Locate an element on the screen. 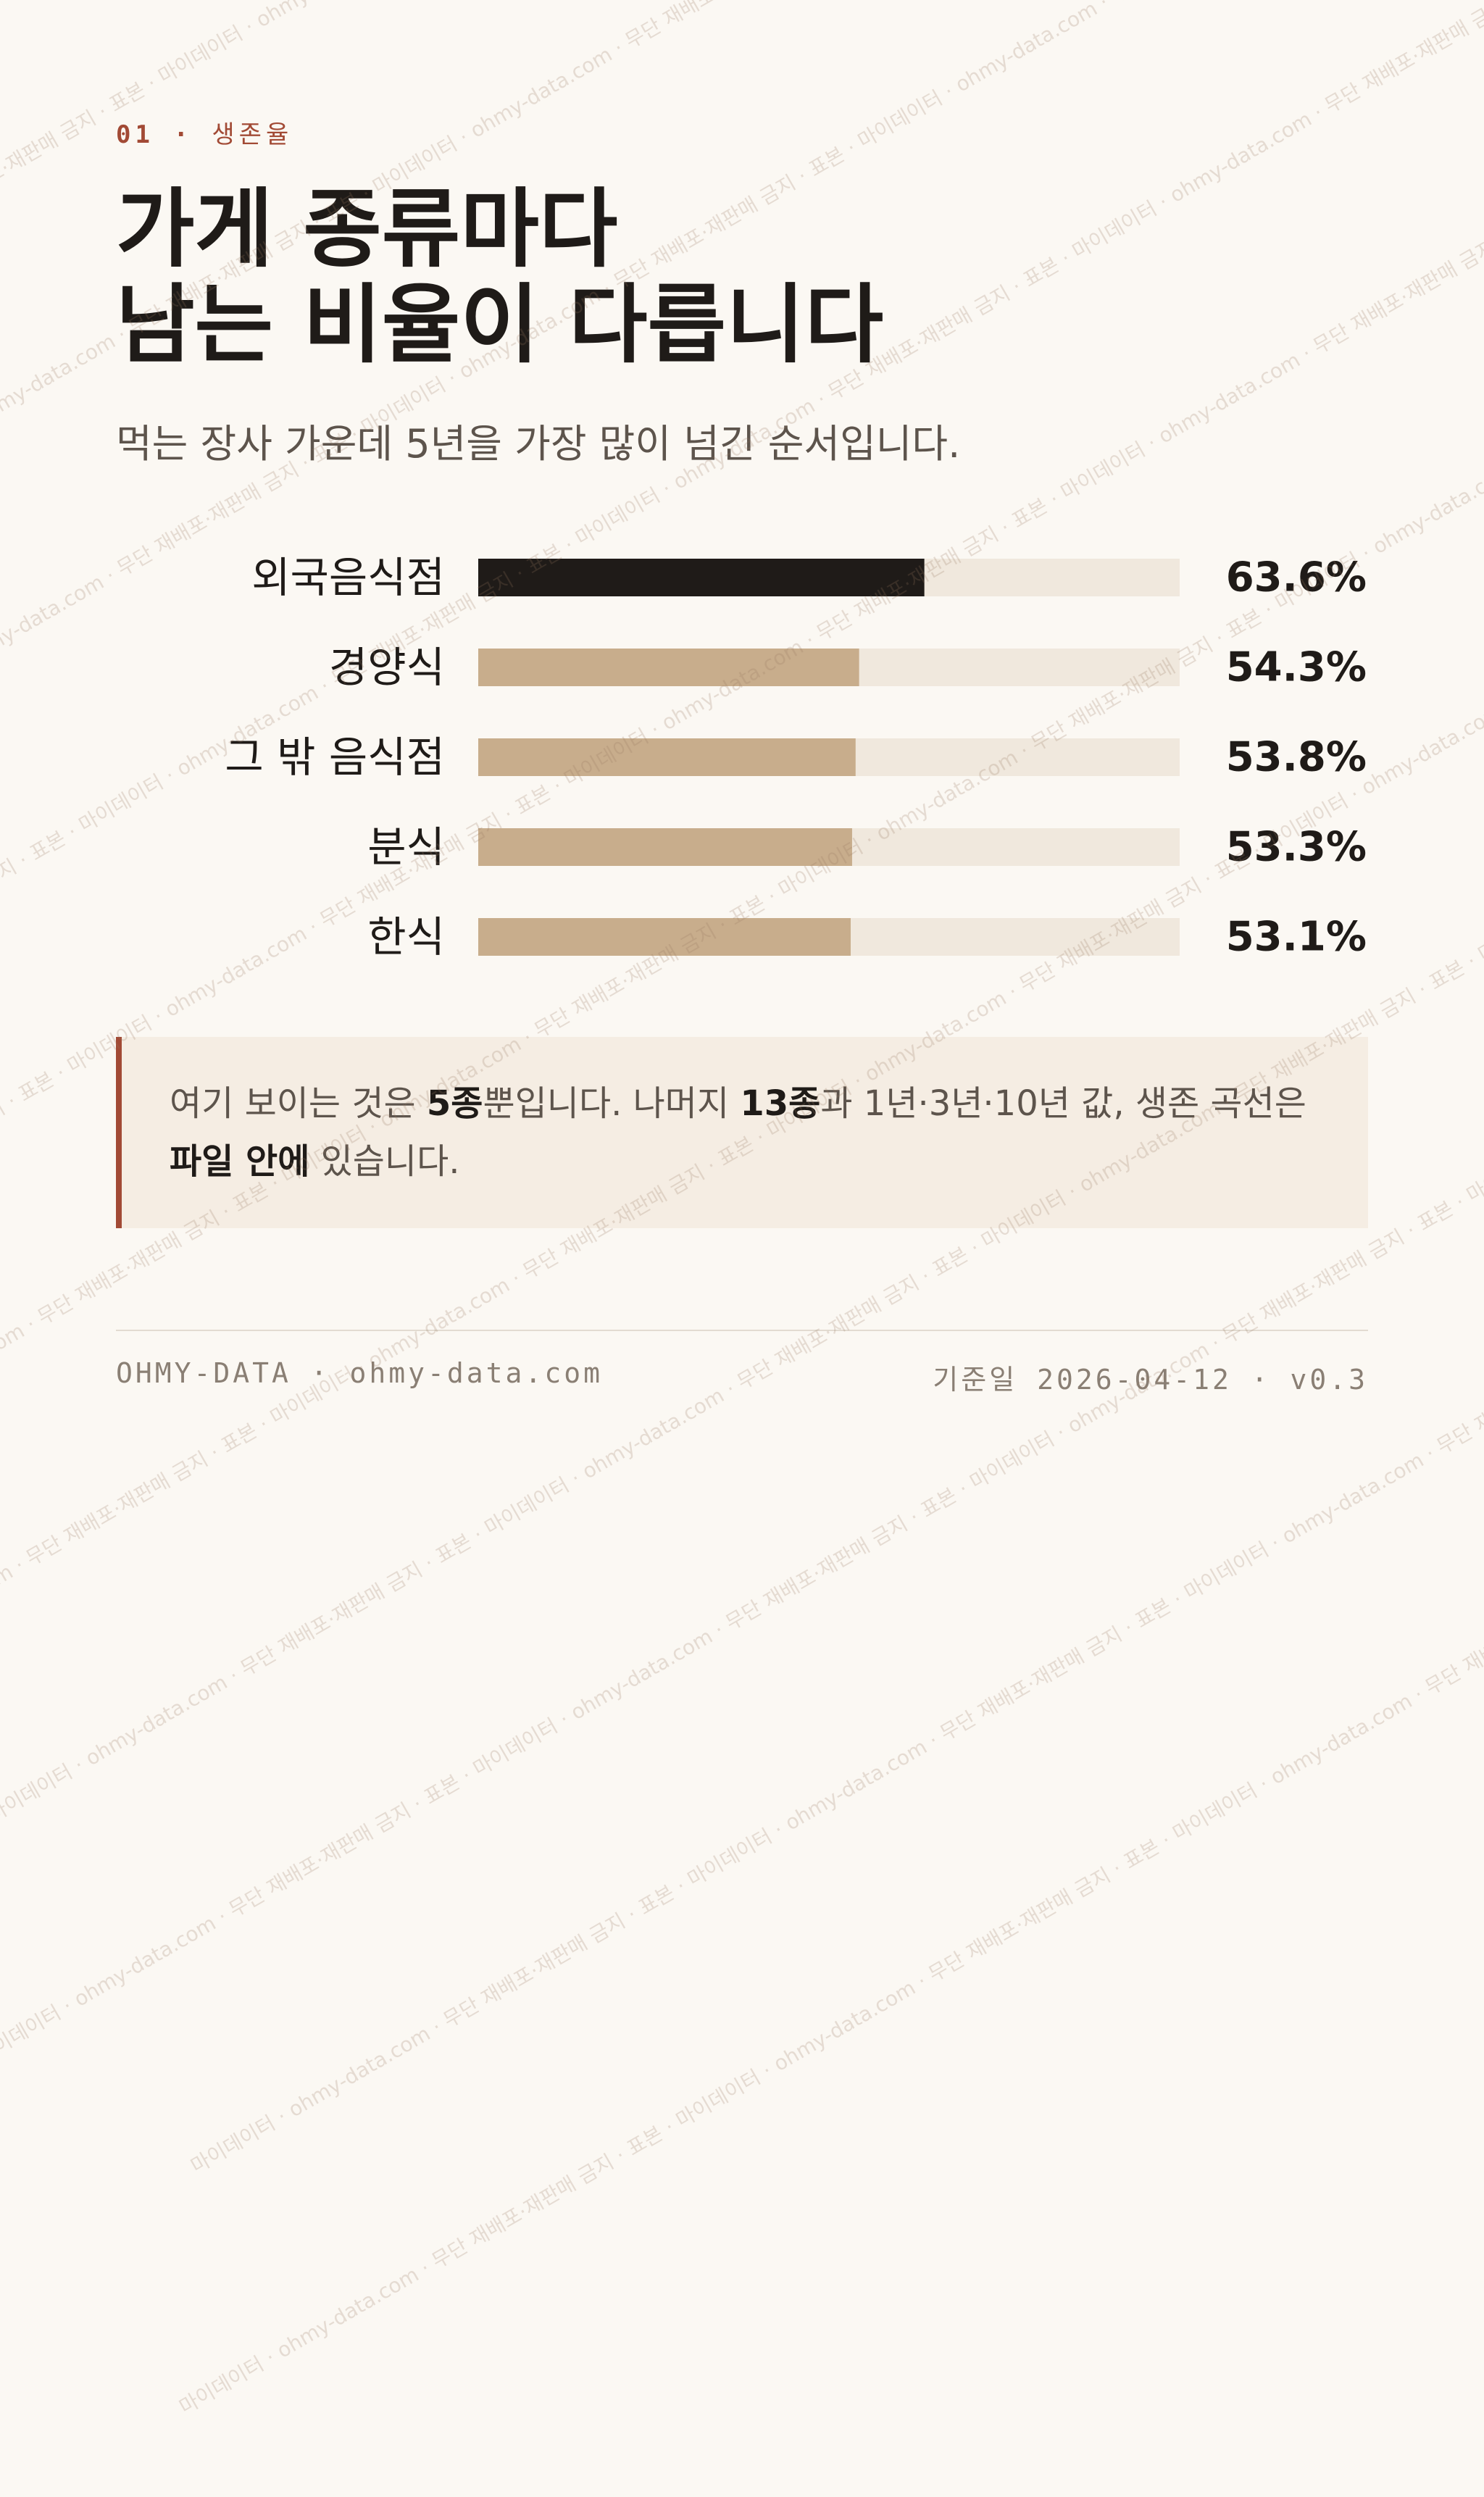 This screenshot has height=2497, width=1484. note-bold-3: 파일 안에 is located at coordinates (240, 1161).